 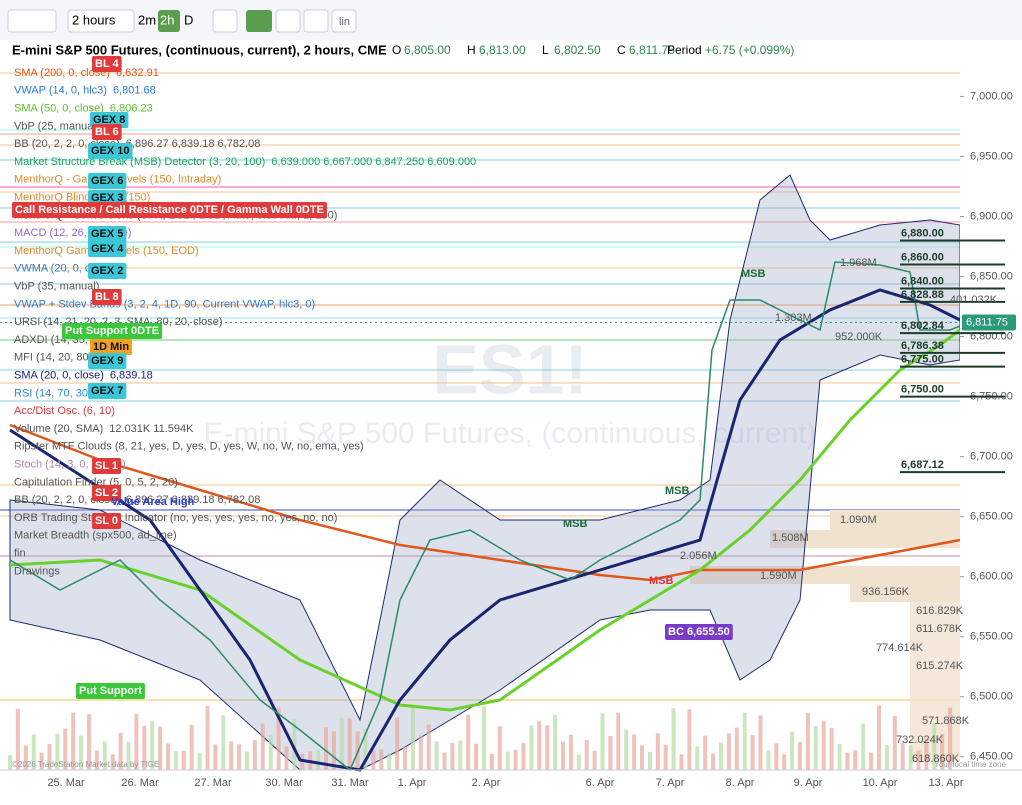 I want to click on settings-button, so click(x=225, y=21).